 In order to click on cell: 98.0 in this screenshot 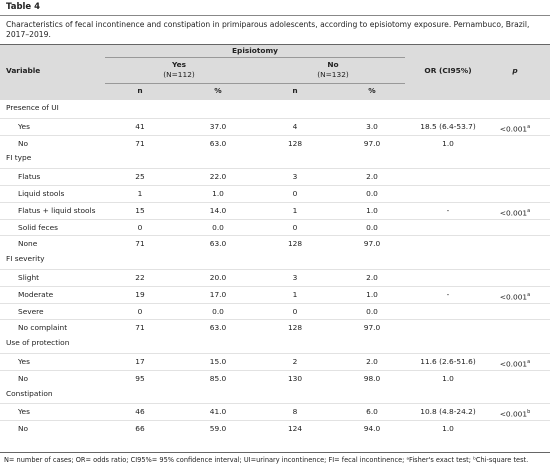, I will do `click(372, 378)`.